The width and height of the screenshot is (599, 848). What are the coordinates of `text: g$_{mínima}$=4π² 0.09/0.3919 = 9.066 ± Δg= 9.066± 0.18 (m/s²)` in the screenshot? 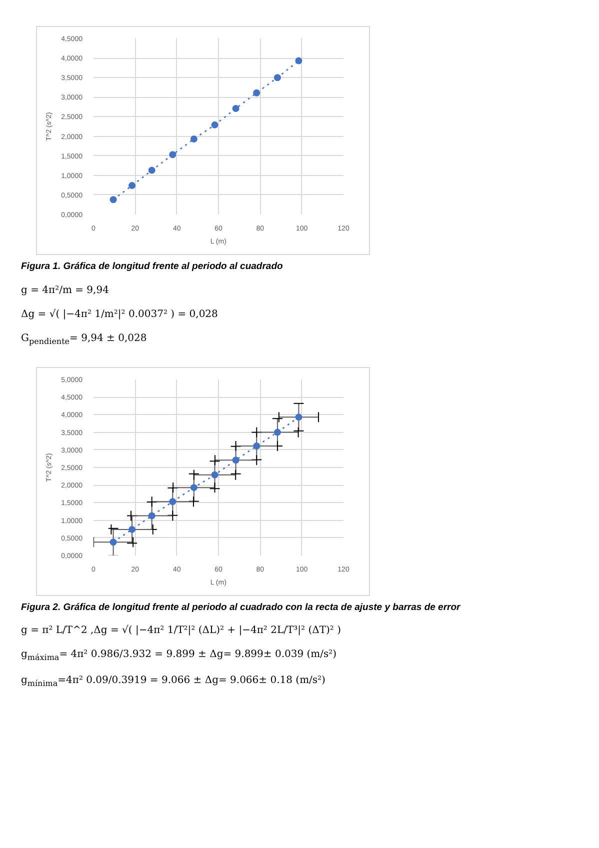 It's located at (173, 682).